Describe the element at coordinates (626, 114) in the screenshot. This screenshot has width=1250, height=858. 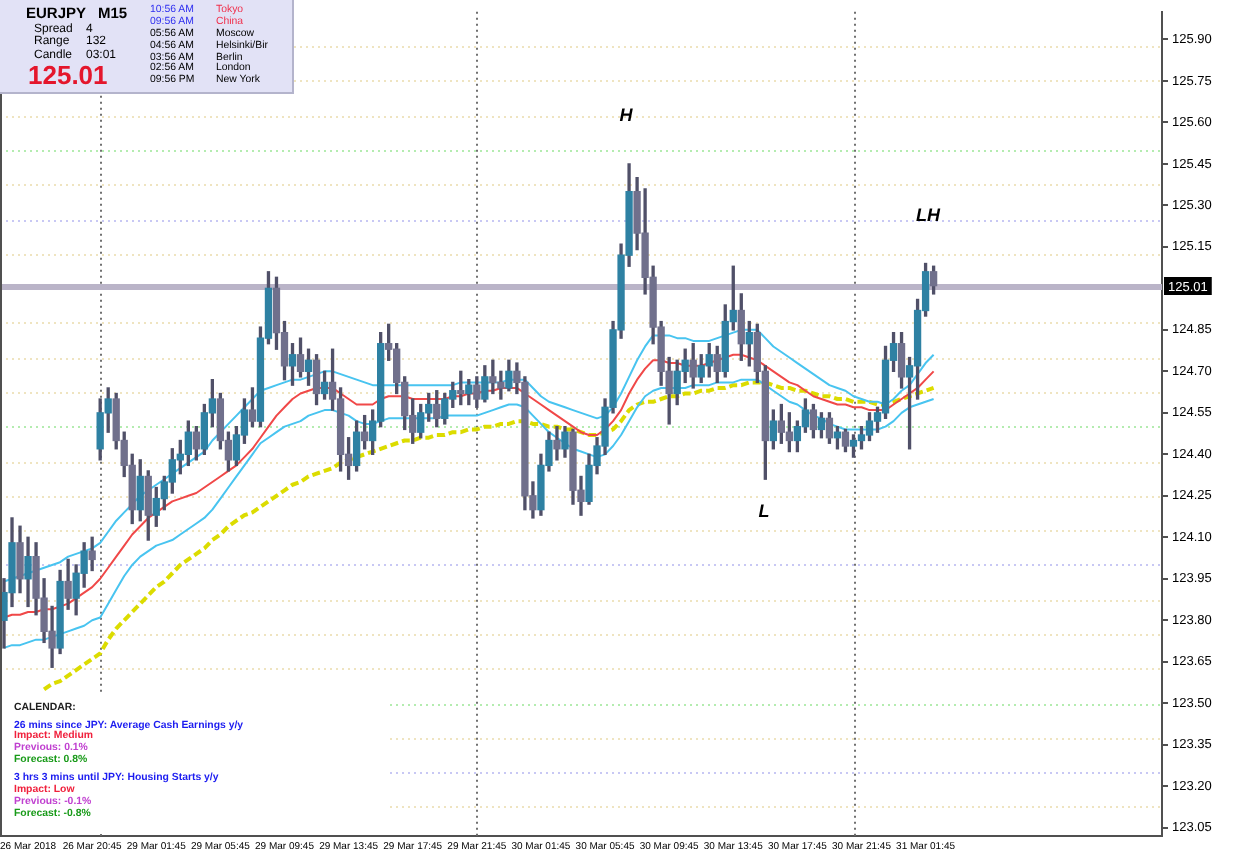
I see `annotation: H` at that location.